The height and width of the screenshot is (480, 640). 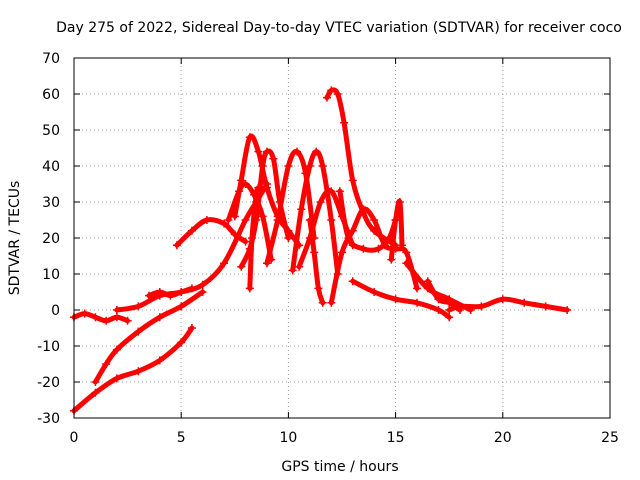 I want to click on x-axis-label: GPS time / hours, so click(x=339, y=467).